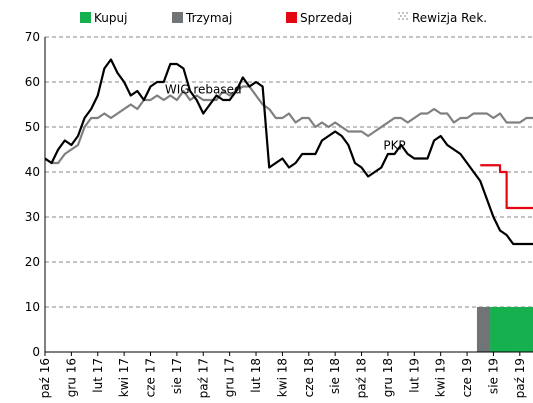 The image size is (533, 403). I want to click on x-tick-label: sie 17, so click(177, 376).